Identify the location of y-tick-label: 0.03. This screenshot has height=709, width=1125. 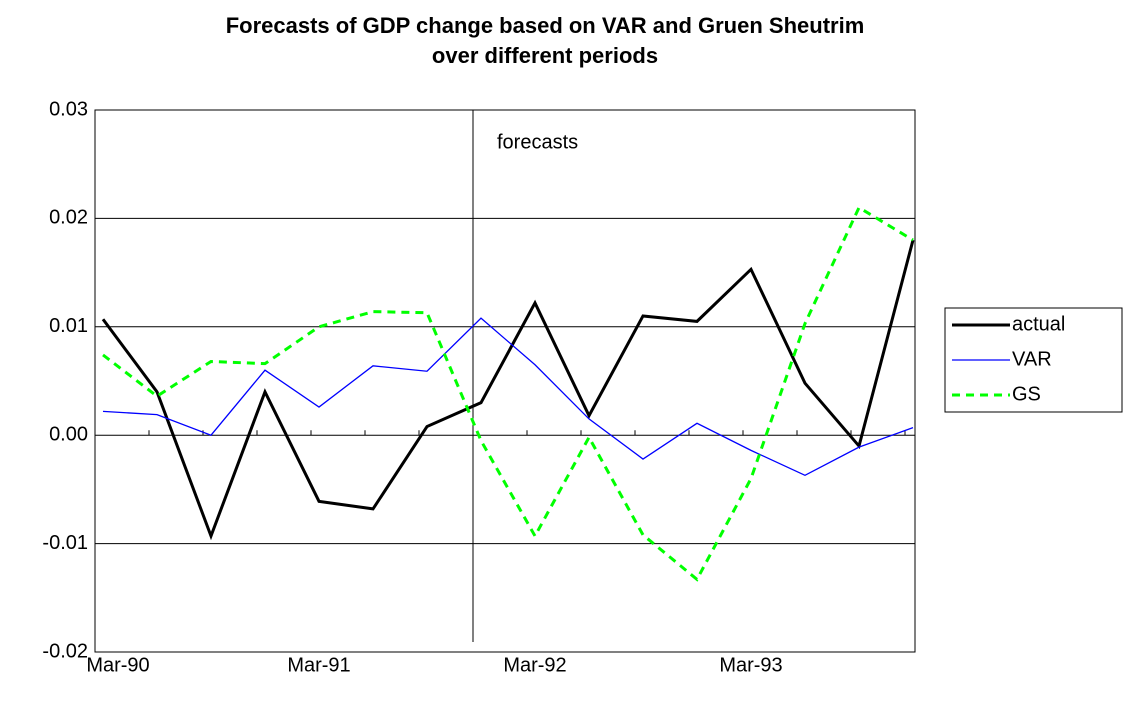
(68, 109).